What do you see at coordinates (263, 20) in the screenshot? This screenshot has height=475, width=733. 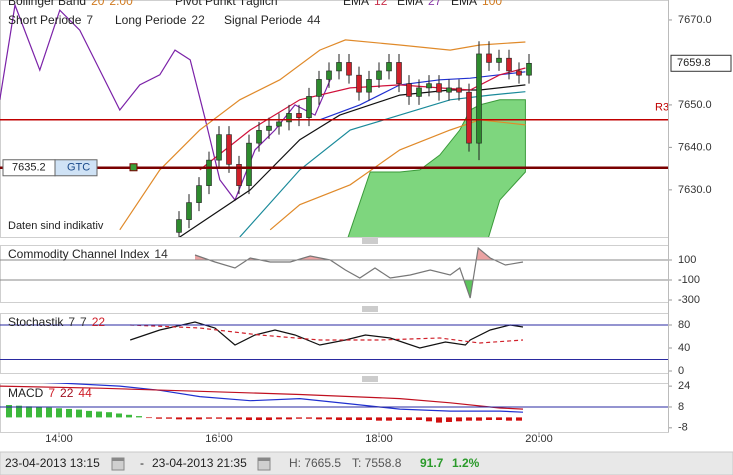 I see `legend-name: Signal Periode` at bounding box center [263, 20].